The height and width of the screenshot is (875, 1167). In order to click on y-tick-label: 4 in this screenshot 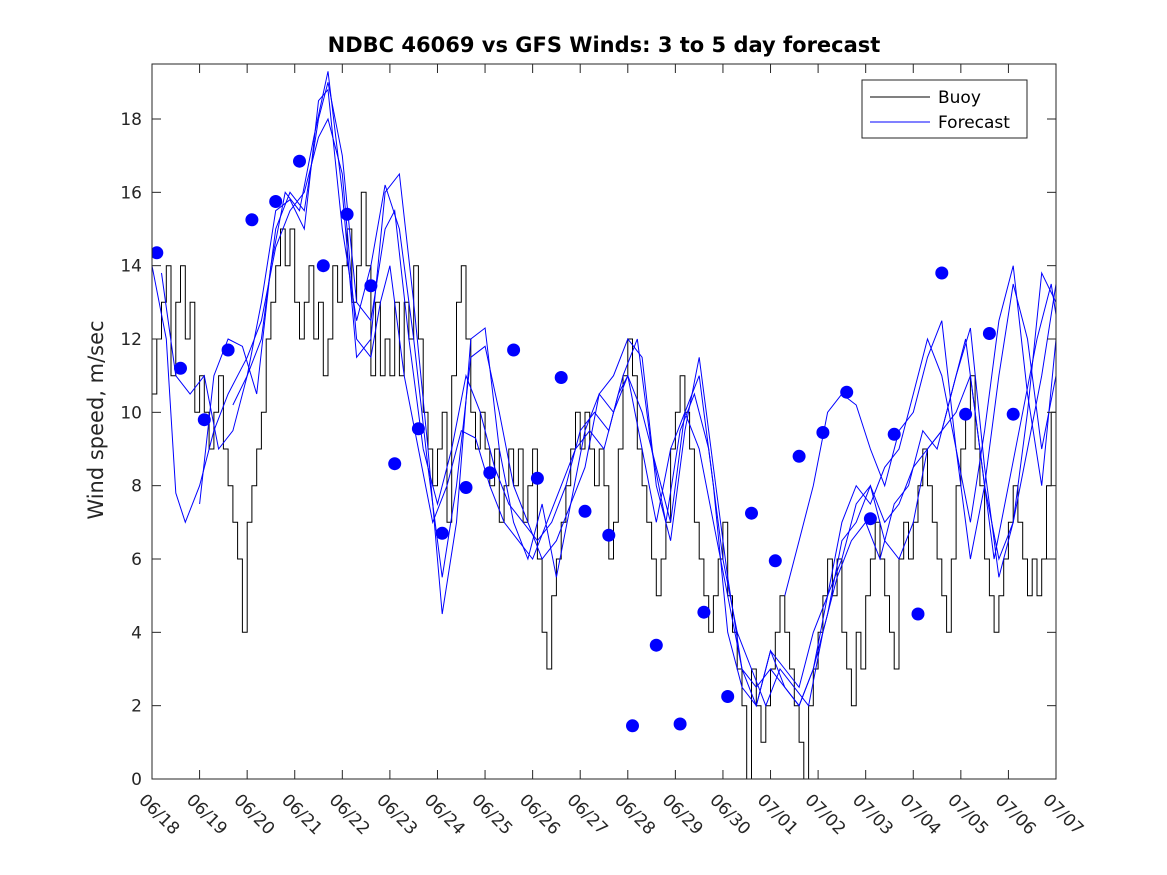, I will do `click(136, 633)`.